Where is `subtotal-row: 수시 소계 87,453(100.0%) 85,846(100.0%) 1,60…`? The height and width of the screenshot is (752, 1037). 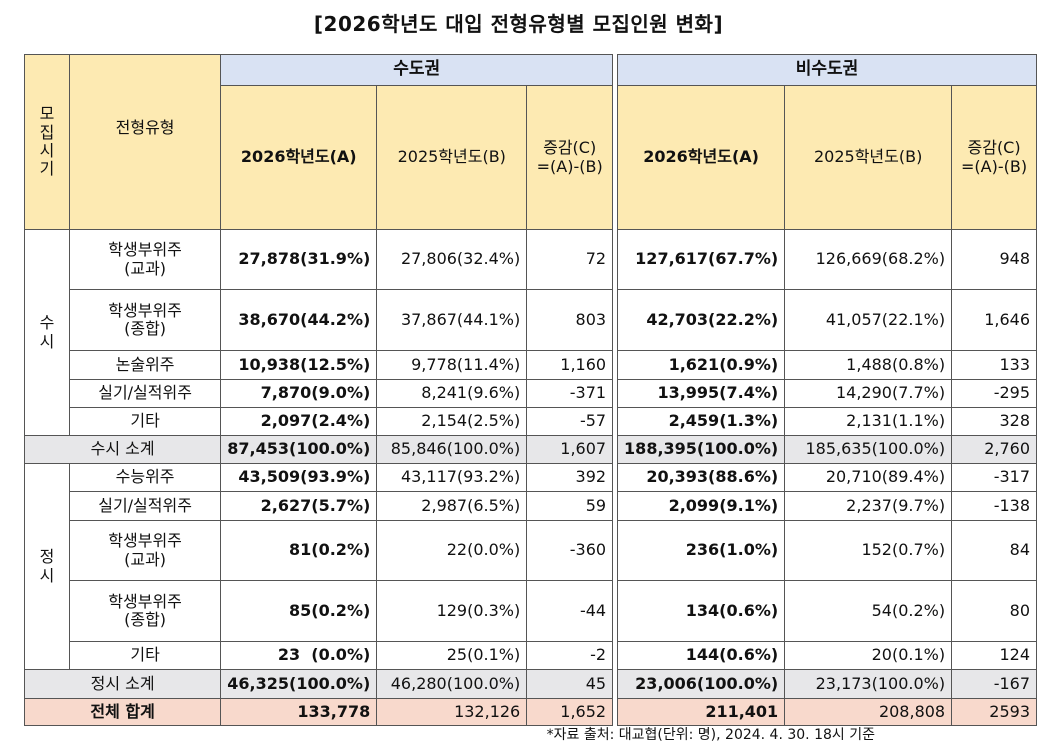
subtotal-row: 수시 소계 87,453(100.0%) 85,846(100.0%) 1,60… is located at coordinates (530, 449).